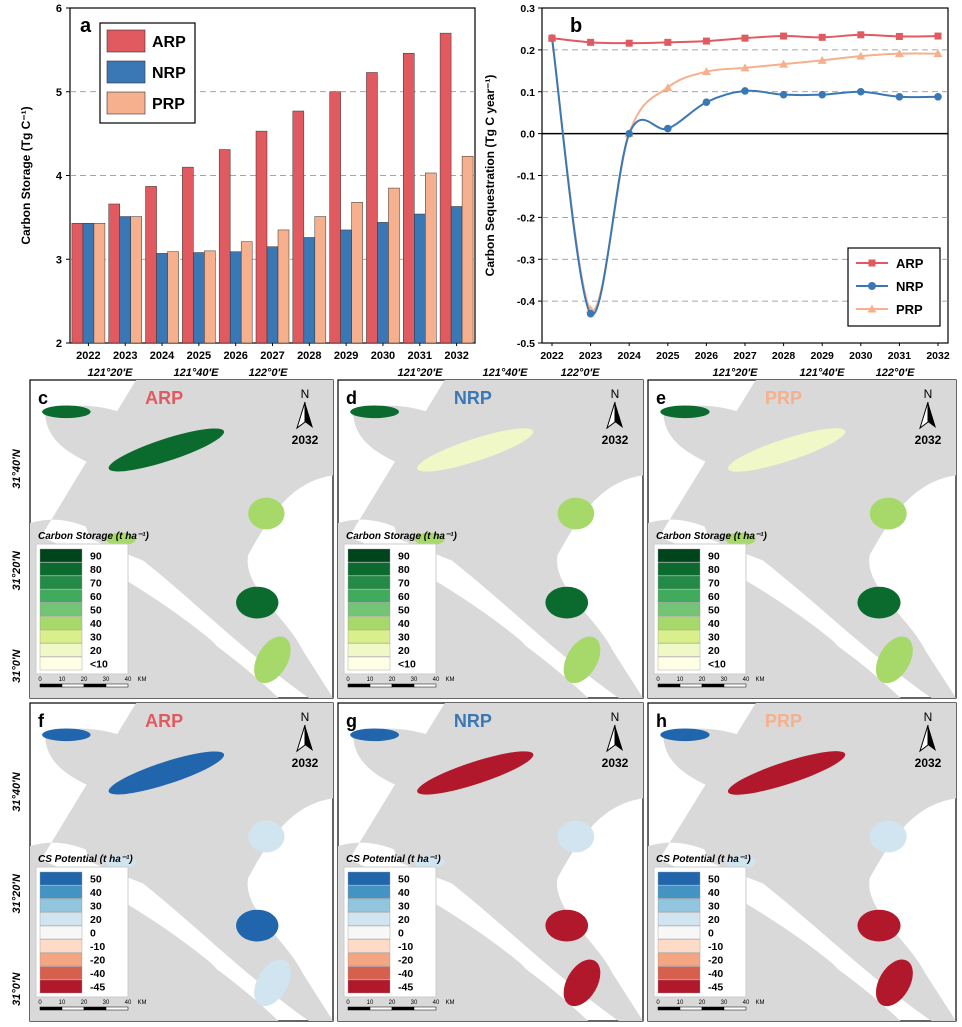 Image resolution: width=962 pixels, height=1027 pixels. What do you see at coordinates (17, 988) in the screenshot?
I see `lat-tick-label: 31°0′N` at bounding box center [17, 988].